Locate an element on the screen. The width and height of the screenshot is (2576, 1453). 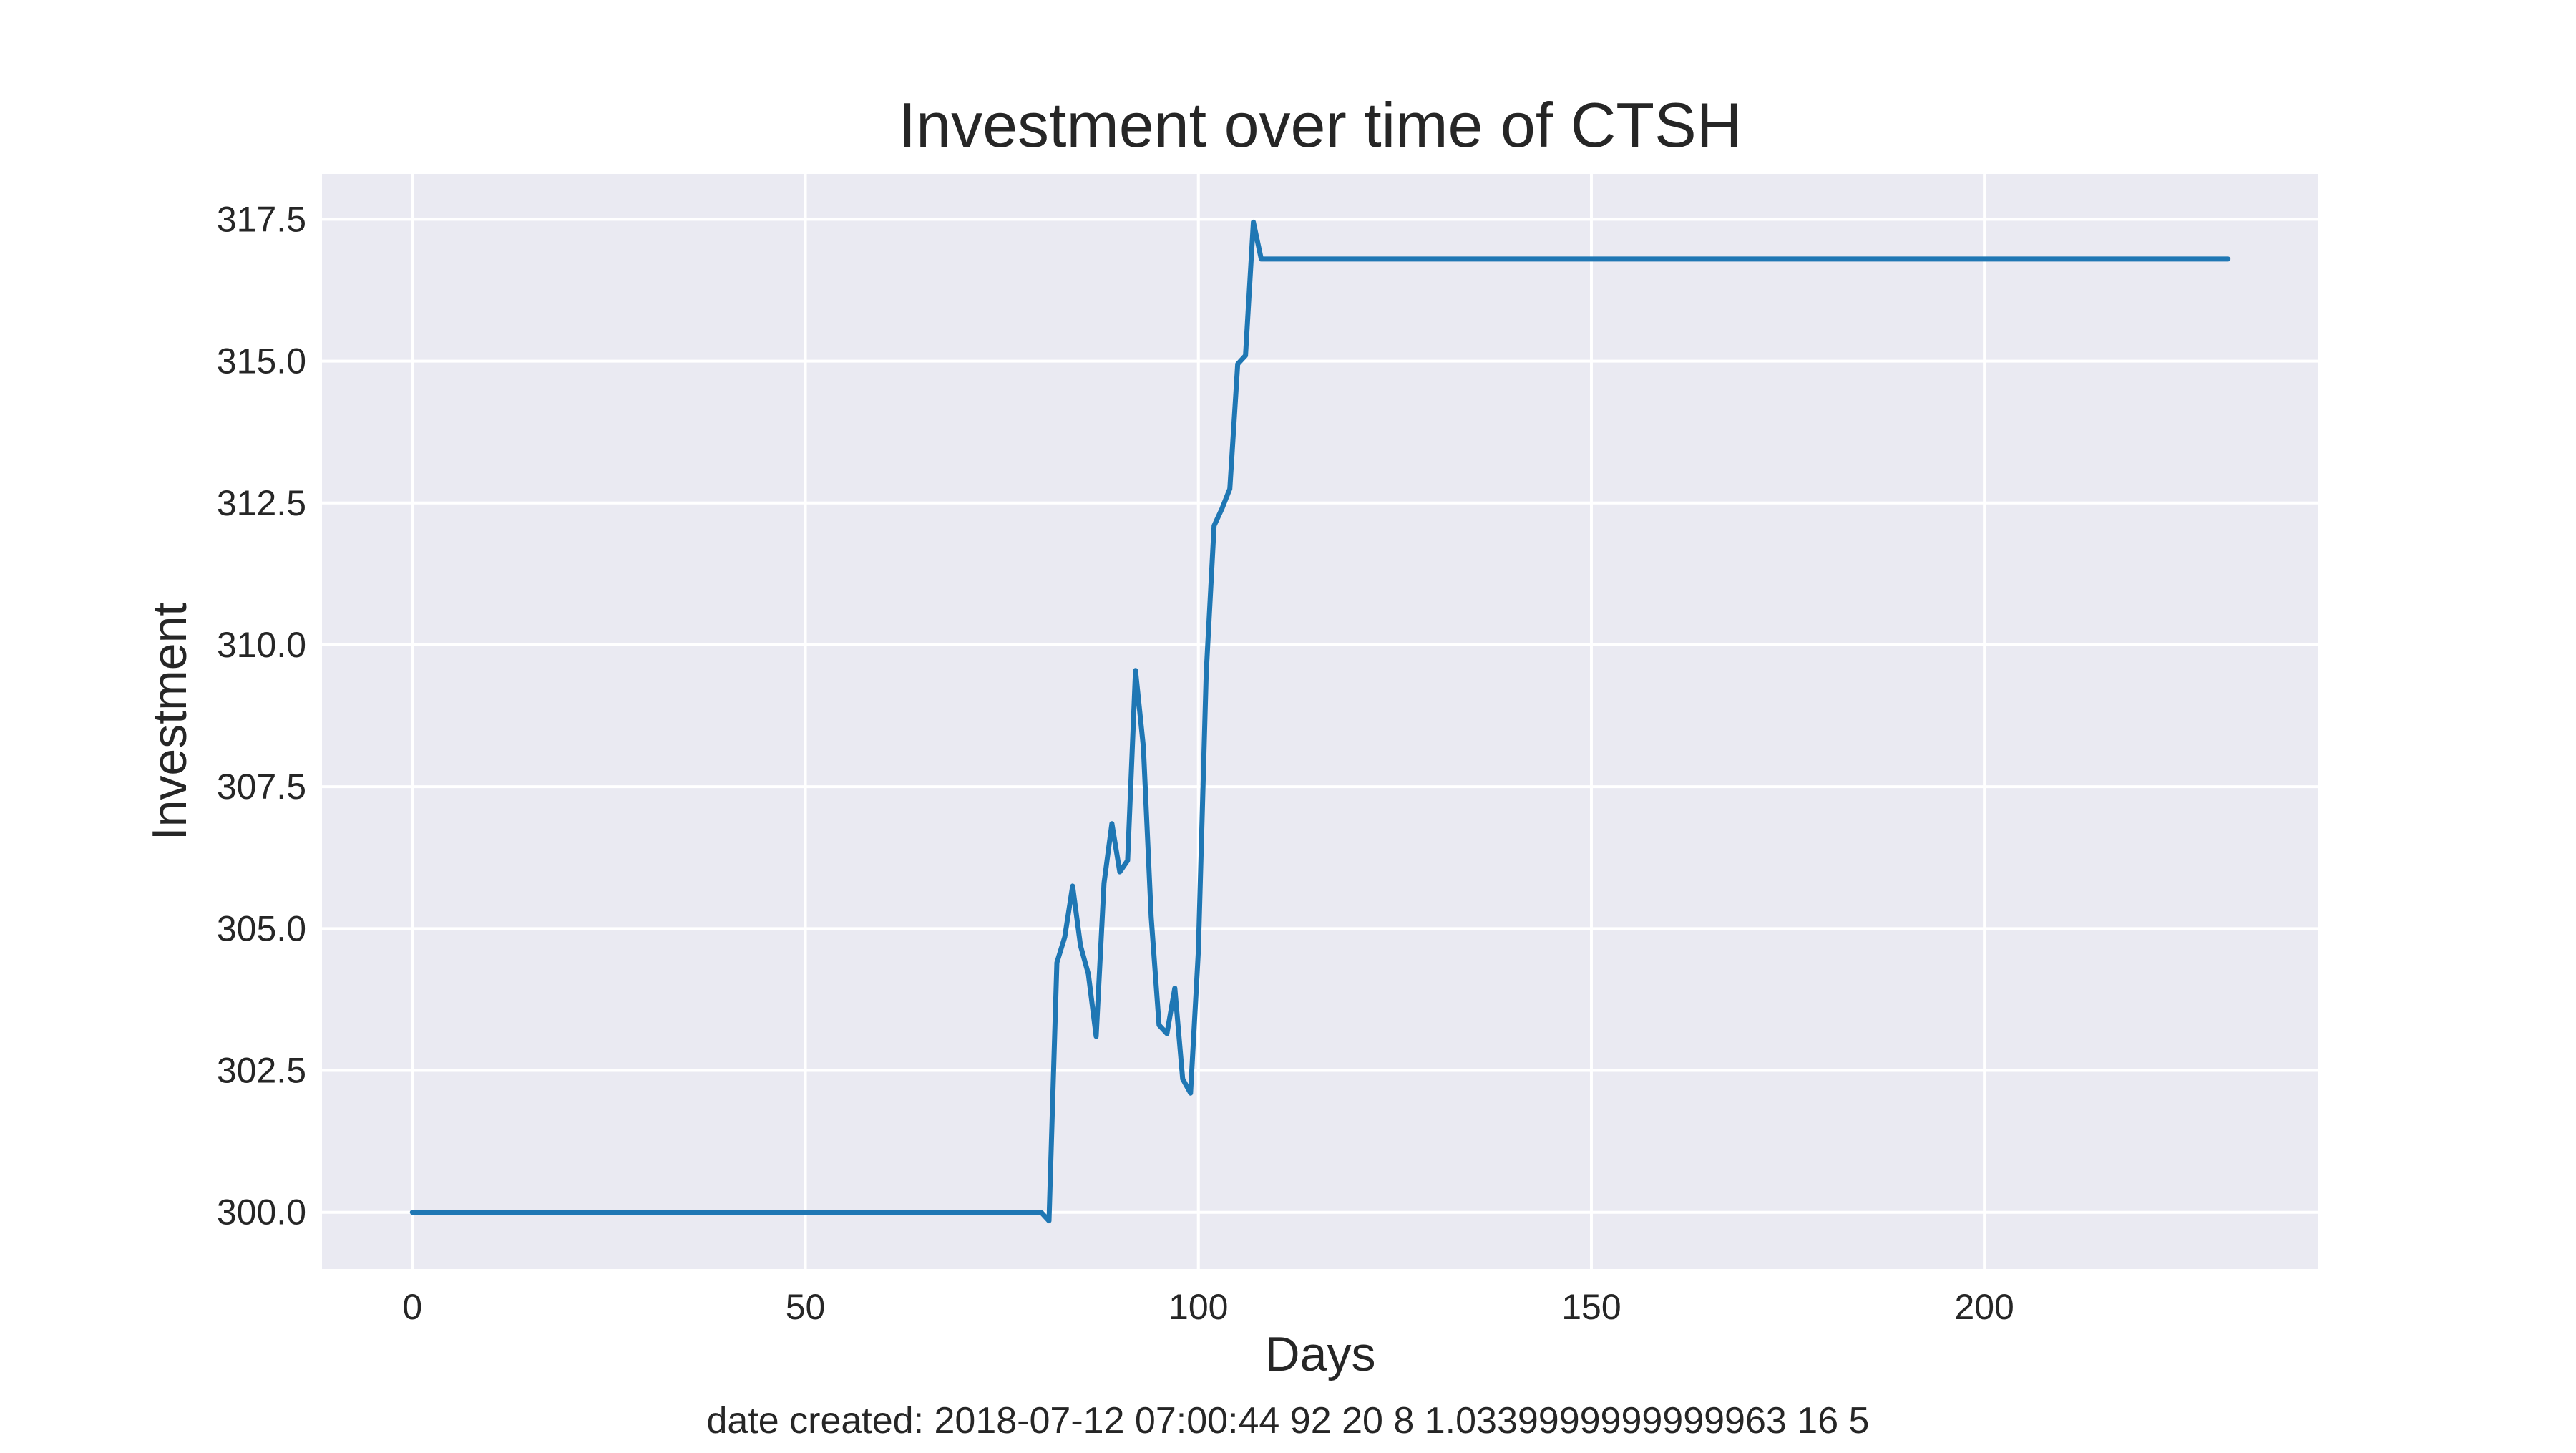
y-tick-label: 317.5 is located at coordinates (261, 219).